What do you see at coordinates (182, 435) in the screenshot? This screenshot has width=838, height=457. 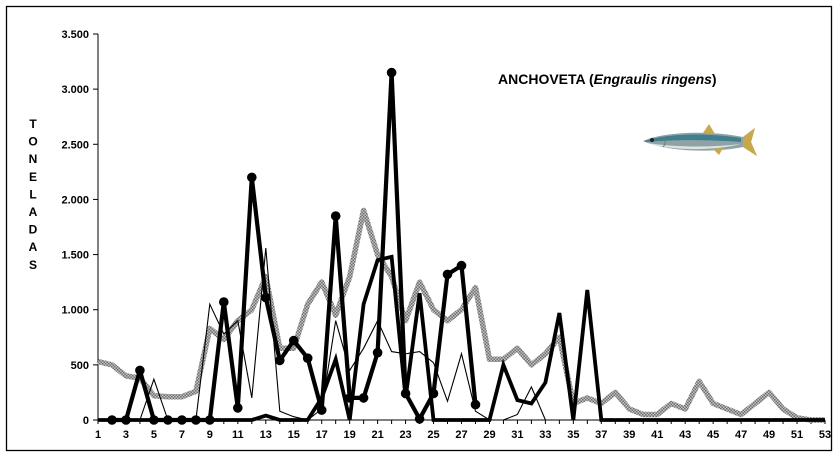 I see `x-tick-label: 7` at bounding box center [182, 435].